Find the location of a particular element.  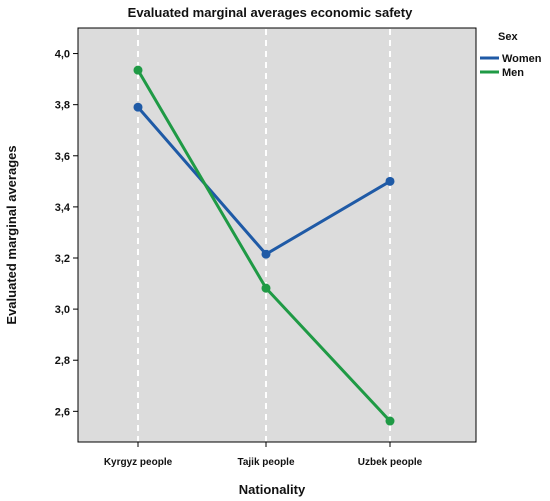

y-tick-label: 2,8 is located at coordinates (62, 361).